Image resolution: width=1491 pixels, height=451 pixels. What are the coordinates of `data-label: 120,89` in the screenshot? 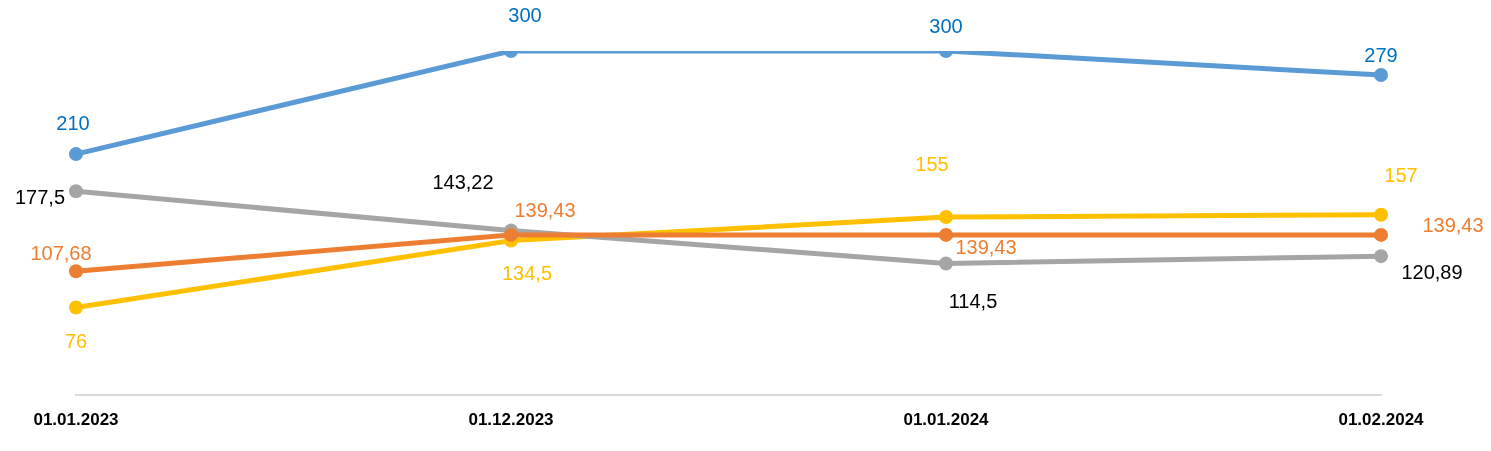 It's located at (1432, 271).